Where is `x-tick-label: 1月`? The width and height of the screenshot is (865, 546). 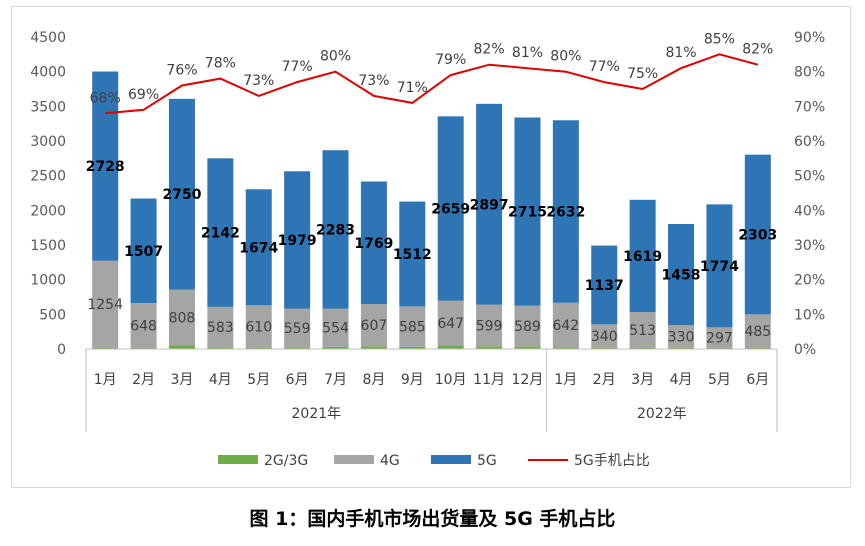 x-tick-label: 1月 is located at coordinates (565, 380).